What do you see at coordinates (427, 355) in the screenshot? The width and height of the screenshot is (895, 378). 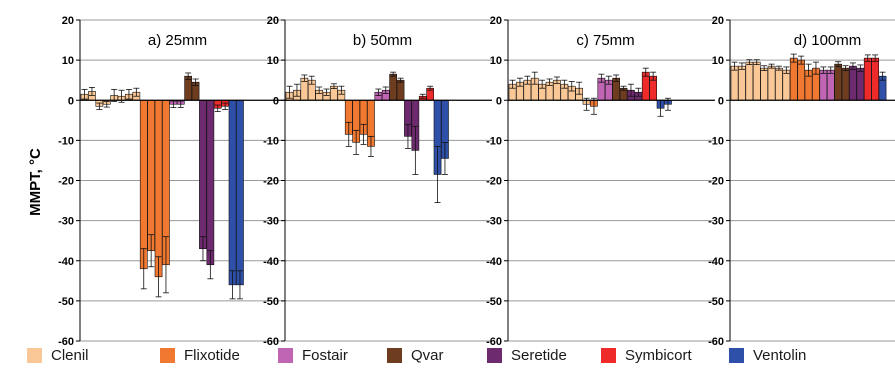 I see `legend-label: Qvar` at bounding box center [427, 355].